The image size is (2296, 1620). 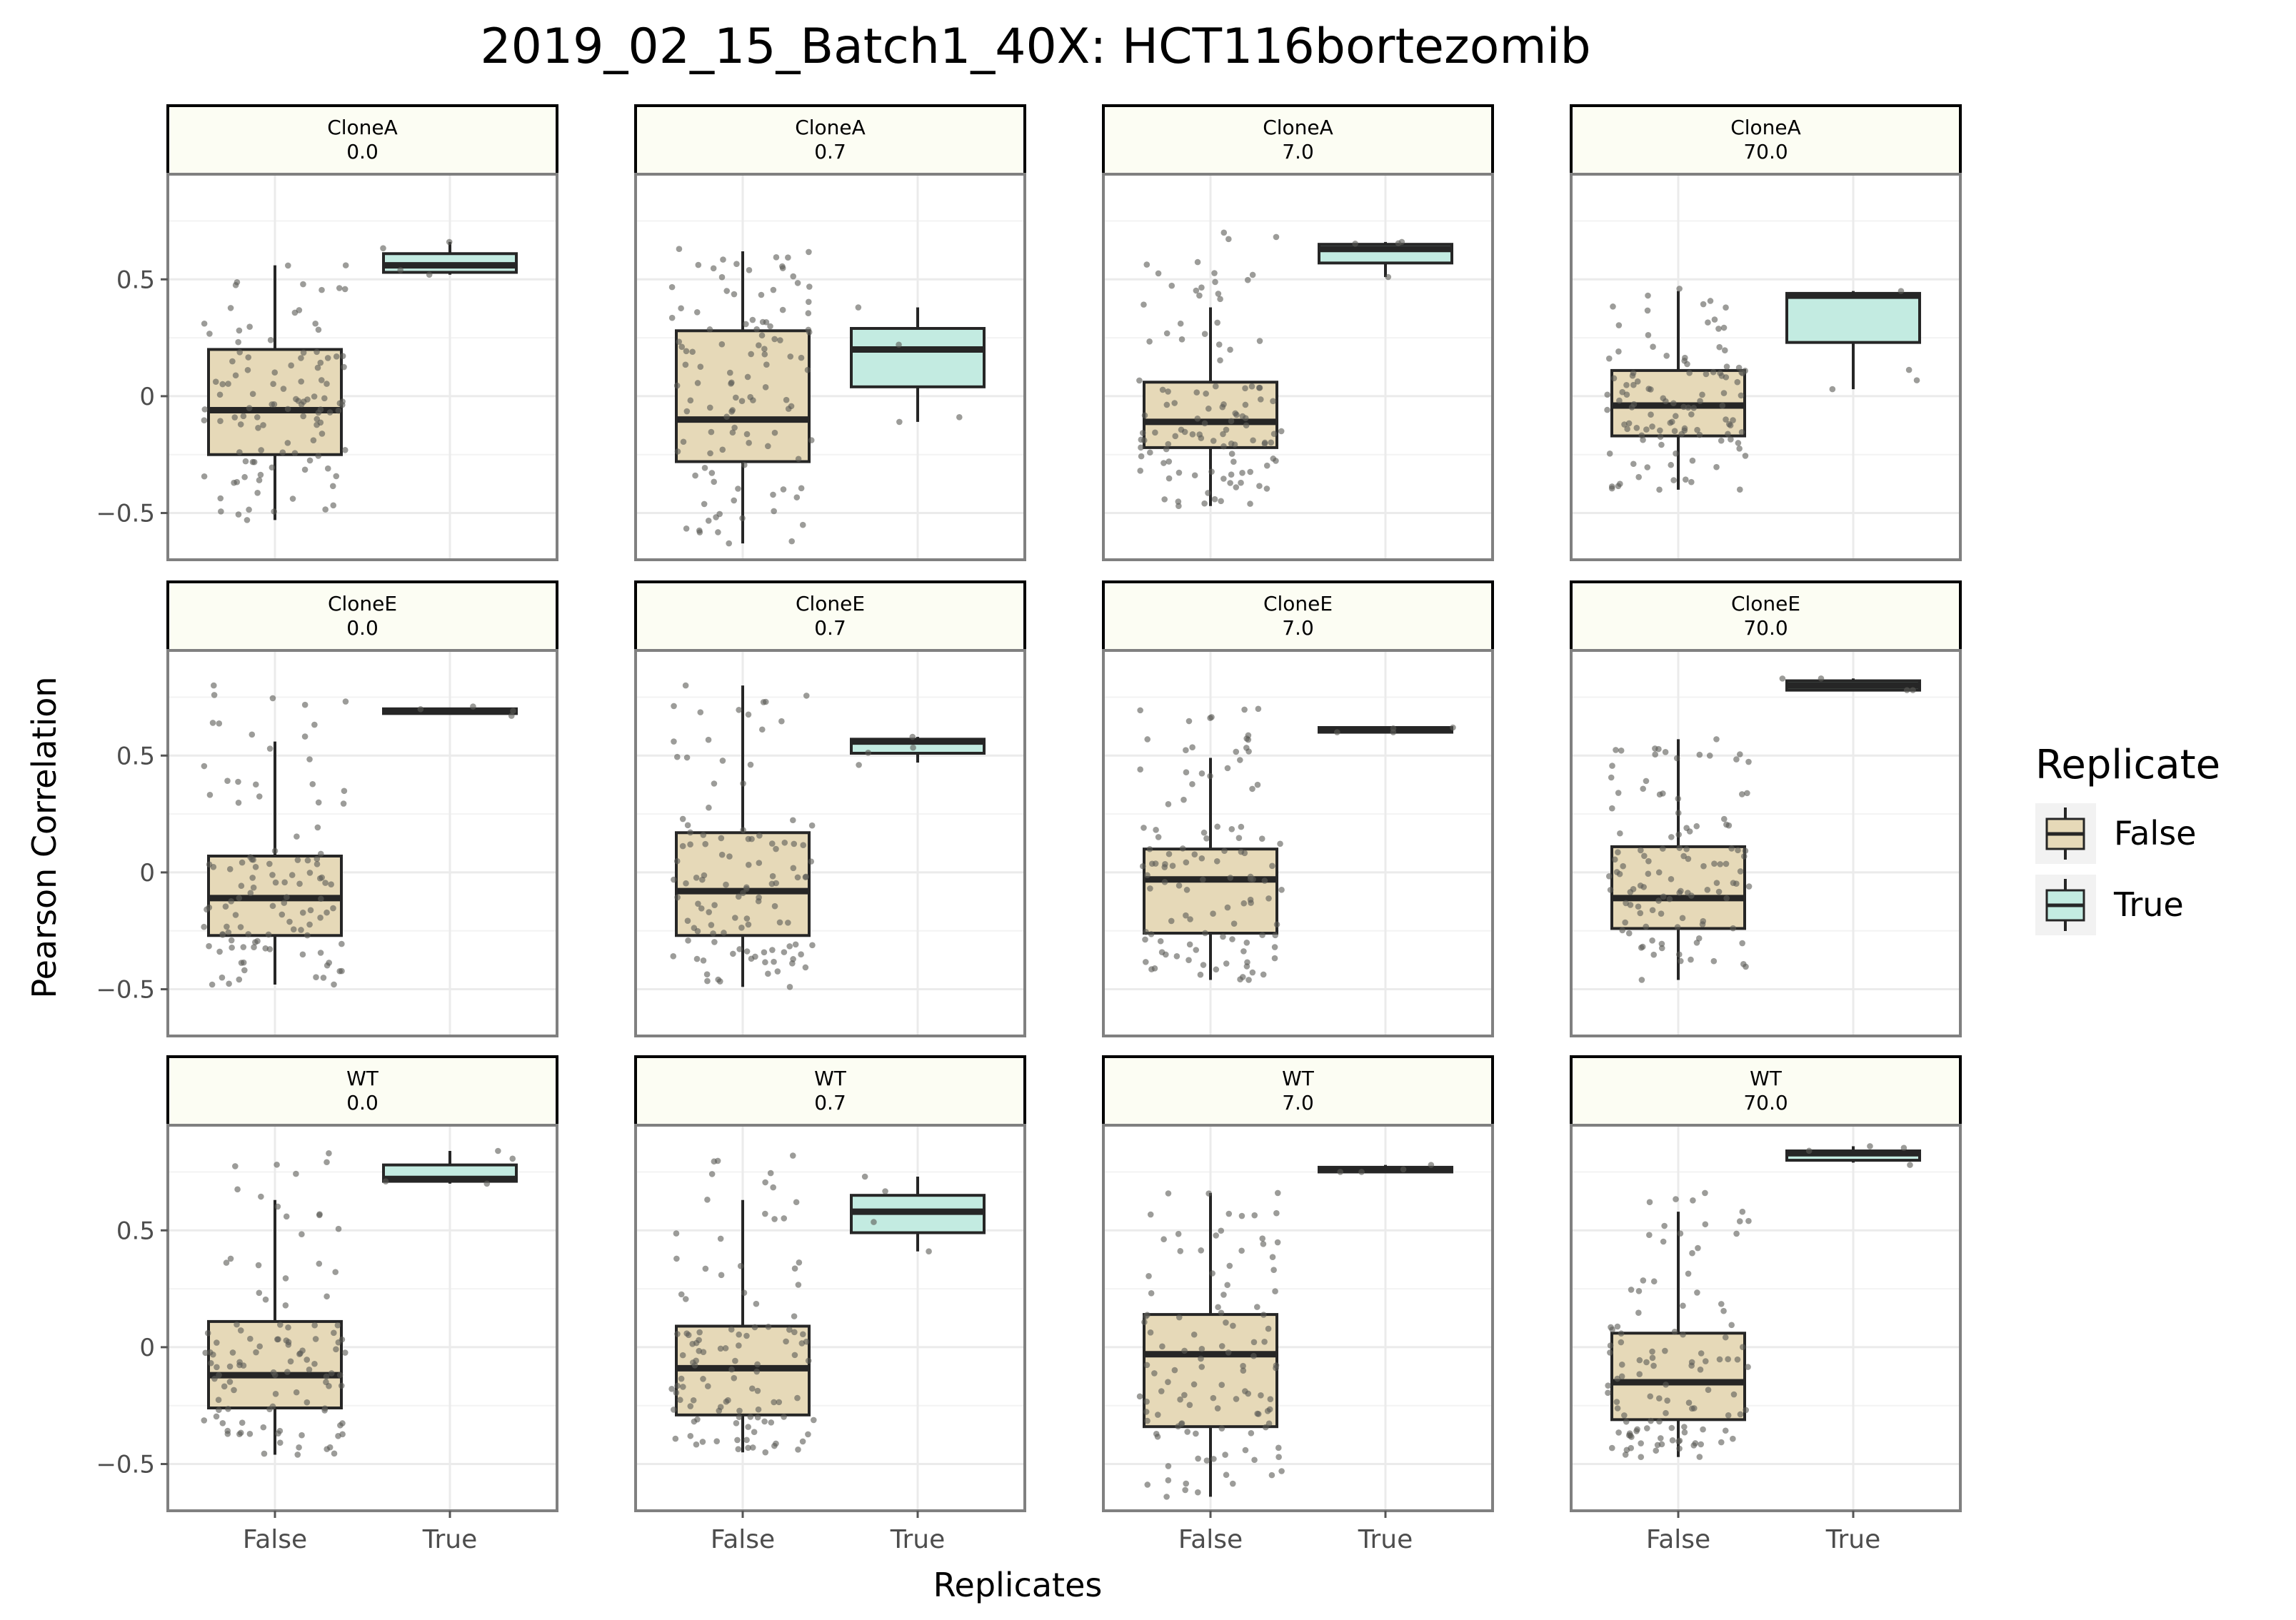 I want to click on facet-strip-clone-label: WT, so click(x=362, y=1078).